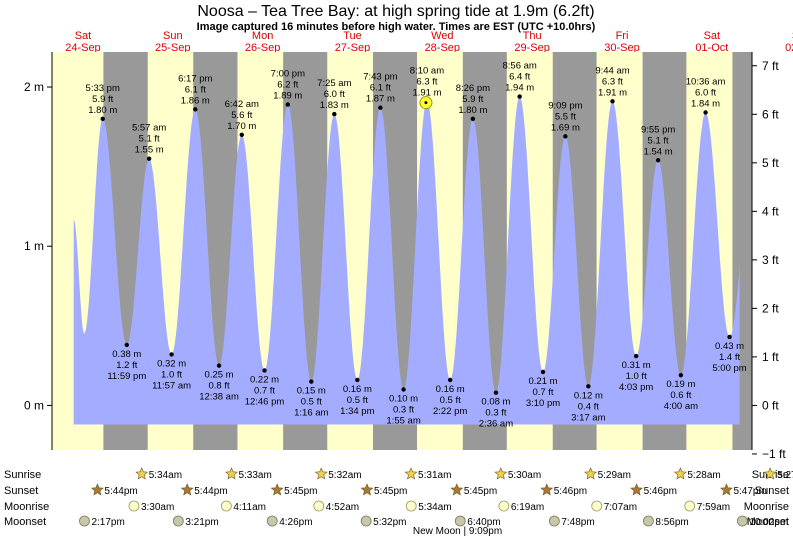  I want to click on tide-point-label: 1.91 m, so click(426, 92).